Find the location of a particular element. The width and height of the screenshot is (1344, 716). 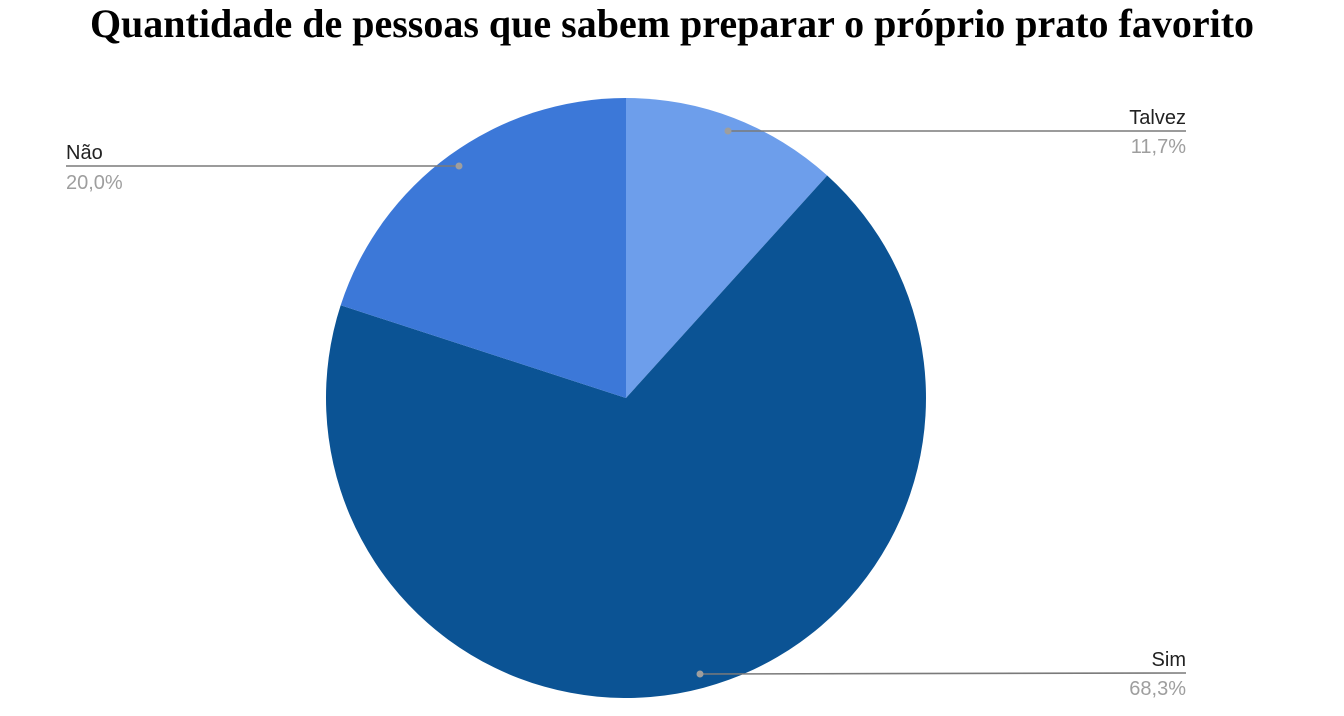

label-pct-nao: 20,0% is located at coordinates (94, 183).